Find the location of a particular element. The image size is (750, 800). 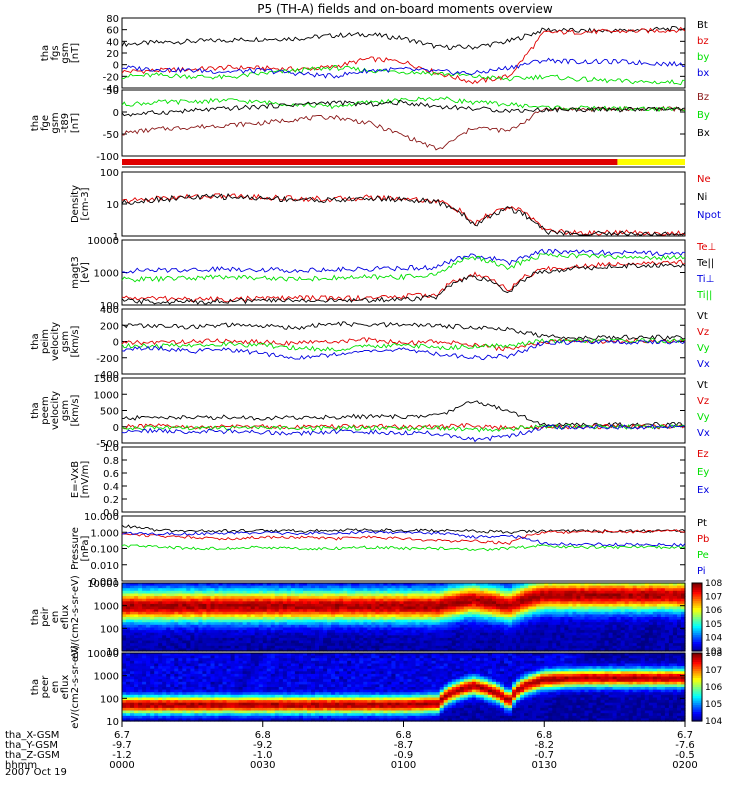

y-axis-label: tha is located at coordinates (45, 53).